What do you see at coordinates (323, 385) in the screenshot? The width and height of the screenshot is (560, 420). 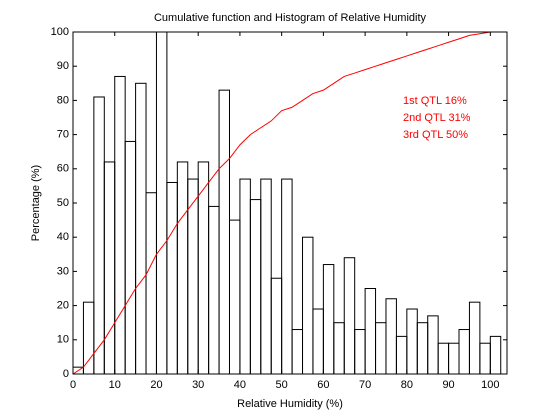 I see `x-tick-label: 60` at bounding box center [323, 385].